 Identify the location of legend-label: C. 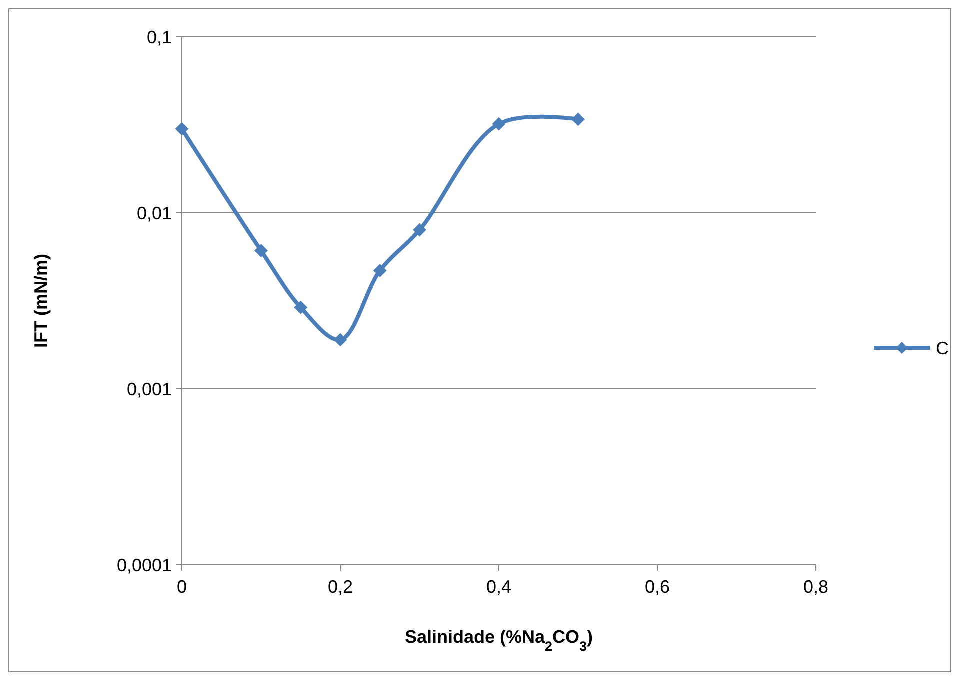
(942, 348).